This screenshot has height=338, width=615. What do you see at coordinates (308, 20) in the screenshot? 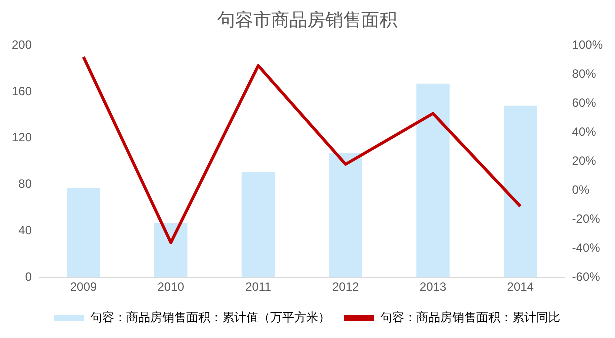
I see `chart-title: 句容市商品房销售面积` at bounding box center [308, 20].